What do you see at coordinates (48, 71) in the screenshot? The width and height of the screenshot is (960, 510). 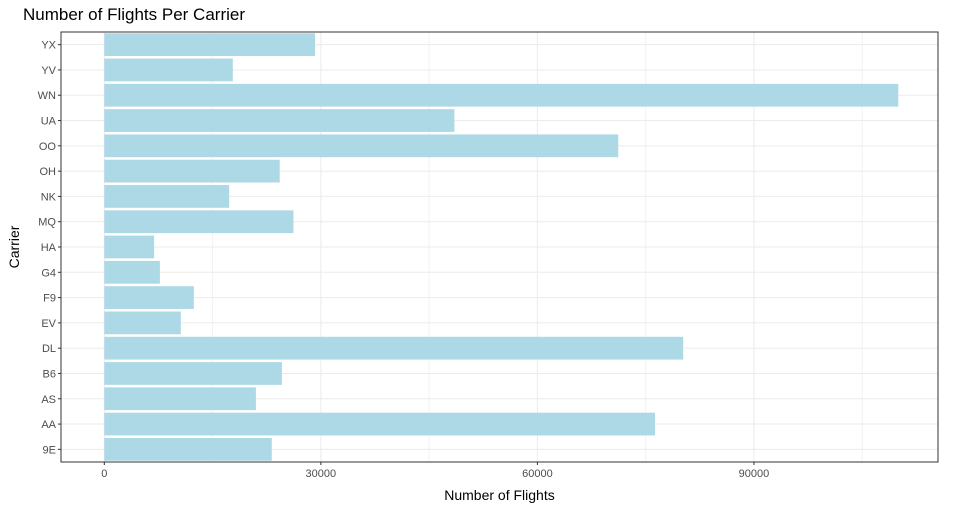 I see `y-tick-label: YV` at bounding box center [48, 71].